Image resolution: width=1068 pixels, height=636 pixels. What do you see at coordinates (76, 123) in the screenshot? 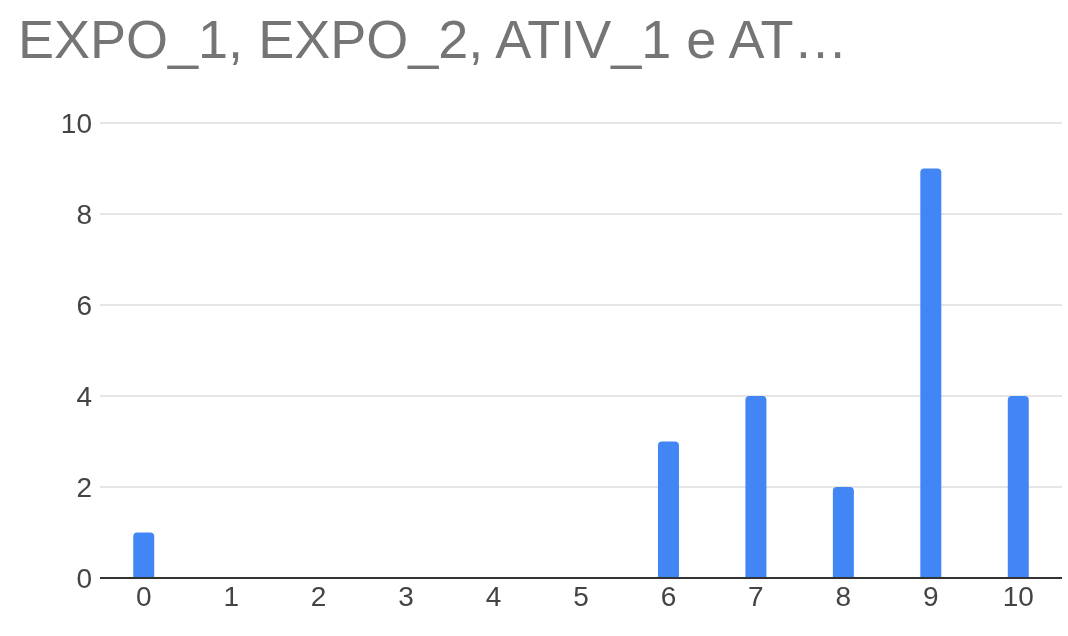
I see `y-tick-label: 10` at bounding box center [76, 123].